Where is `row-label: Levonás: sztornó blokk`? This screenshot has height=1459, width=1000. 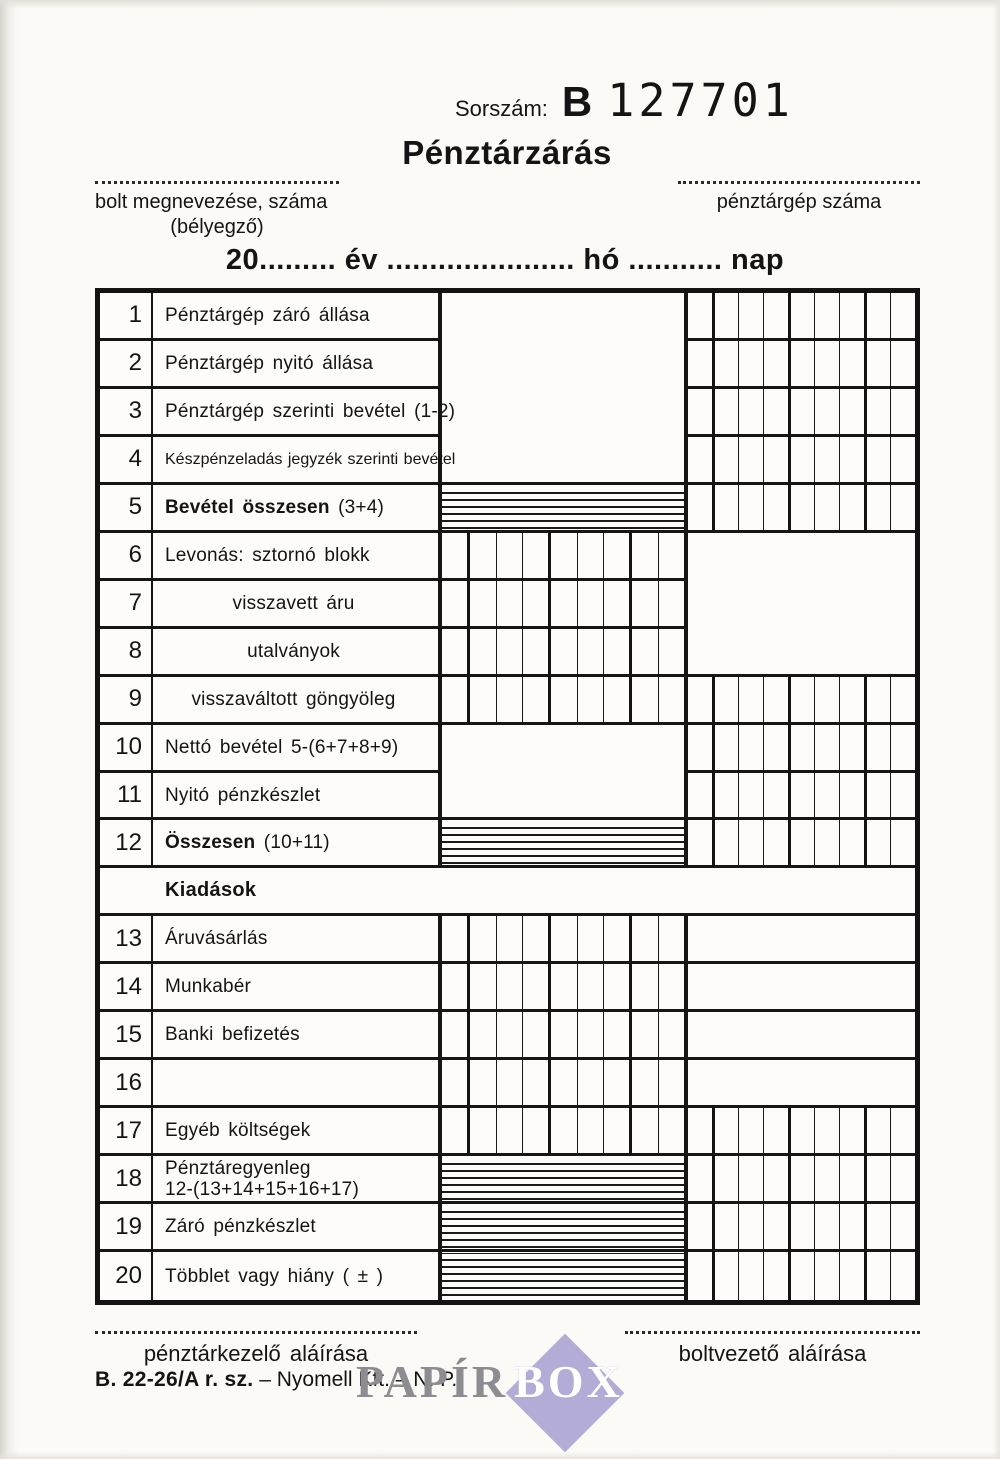
row-label: Levonás: sztornó blokk is located at coordinates (297, 556).